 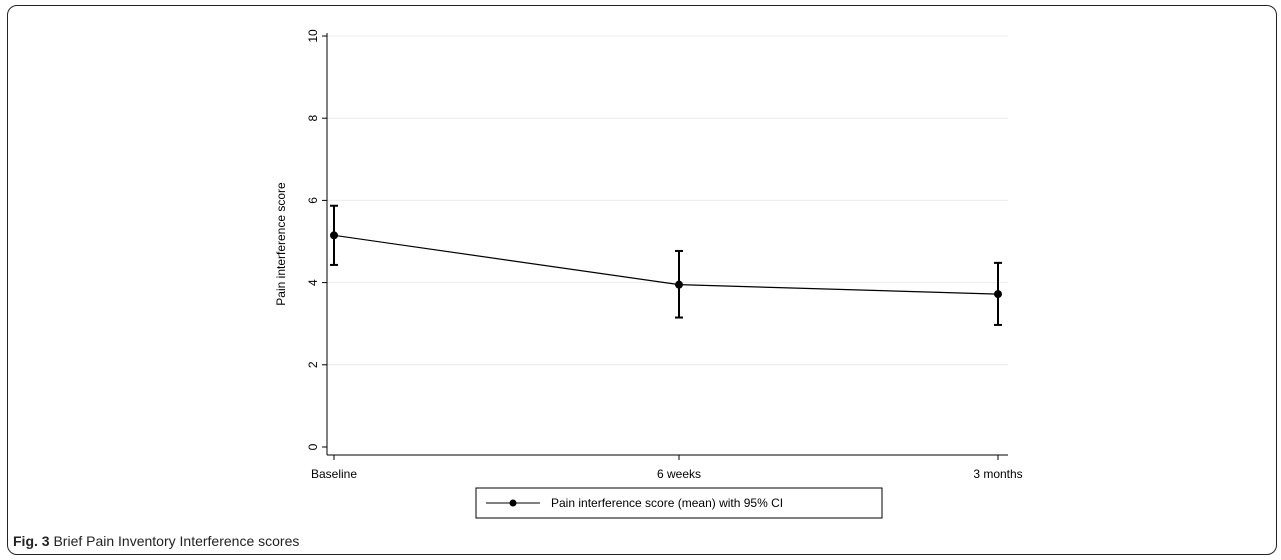 I want to click on x-tick-label: 6 weeks, so click(x=679, y=474).